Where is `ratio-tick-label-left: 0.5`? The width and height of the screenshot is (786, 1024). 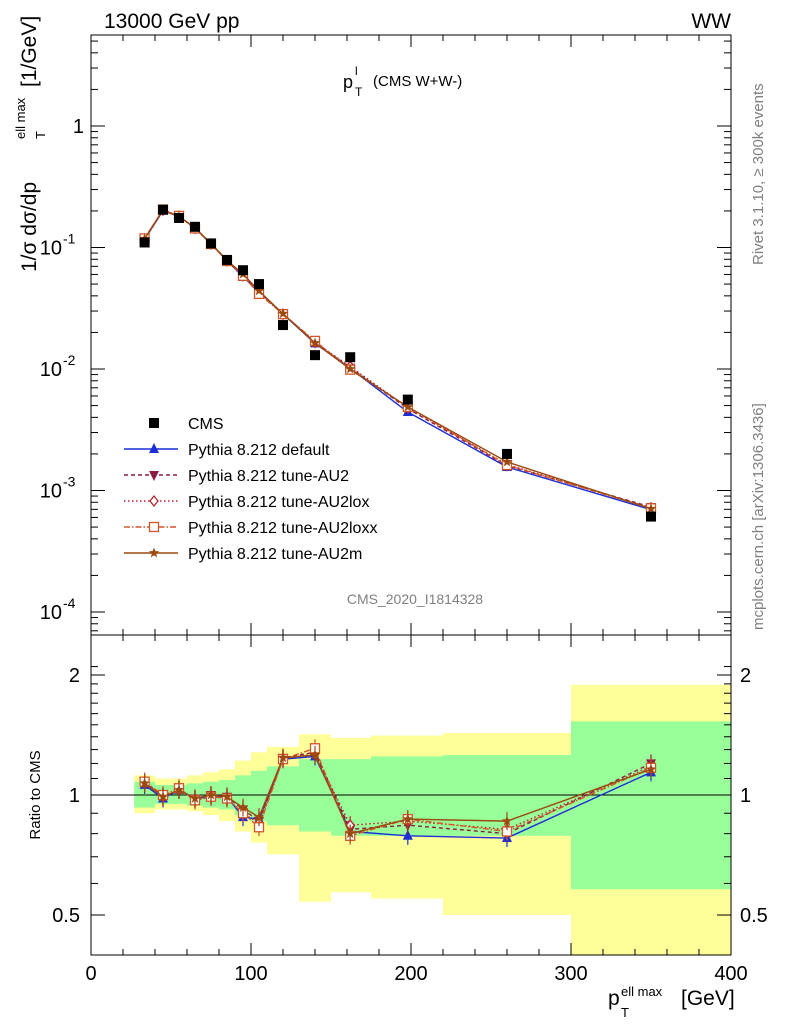
ratio-tick-label-left: 0.5 is located at coordinates (66, 916).